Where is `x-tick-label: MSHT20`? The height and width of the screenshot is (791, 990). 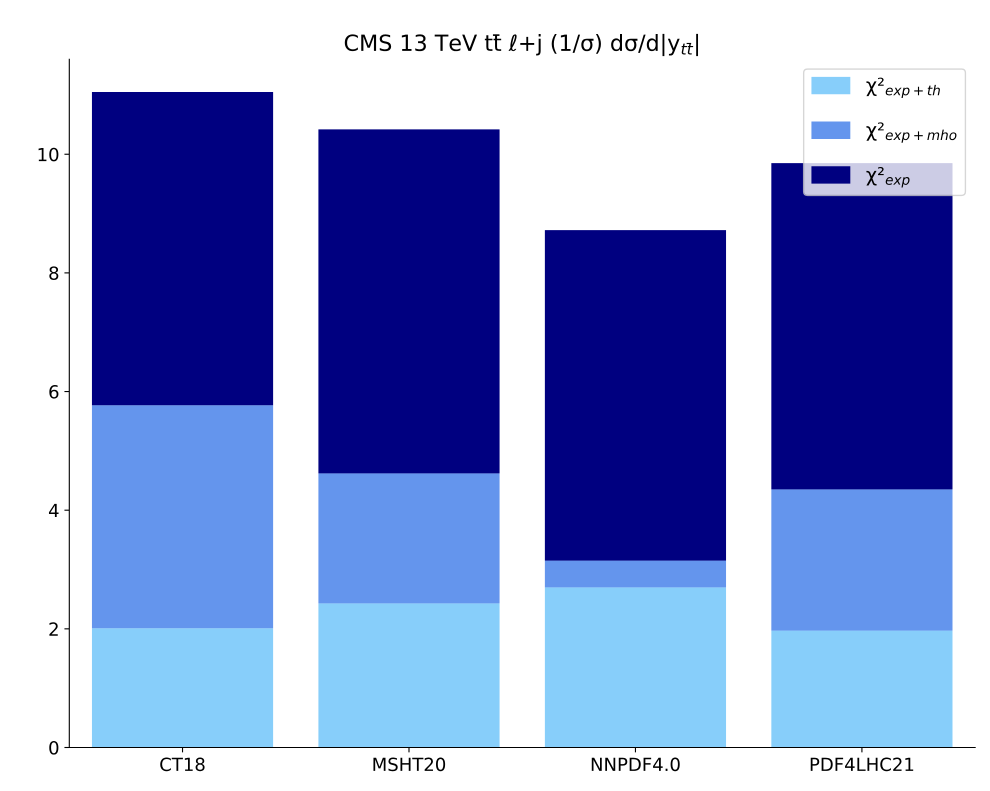
x-tick-label: MSHT20 is located at coordinates (409, 765).